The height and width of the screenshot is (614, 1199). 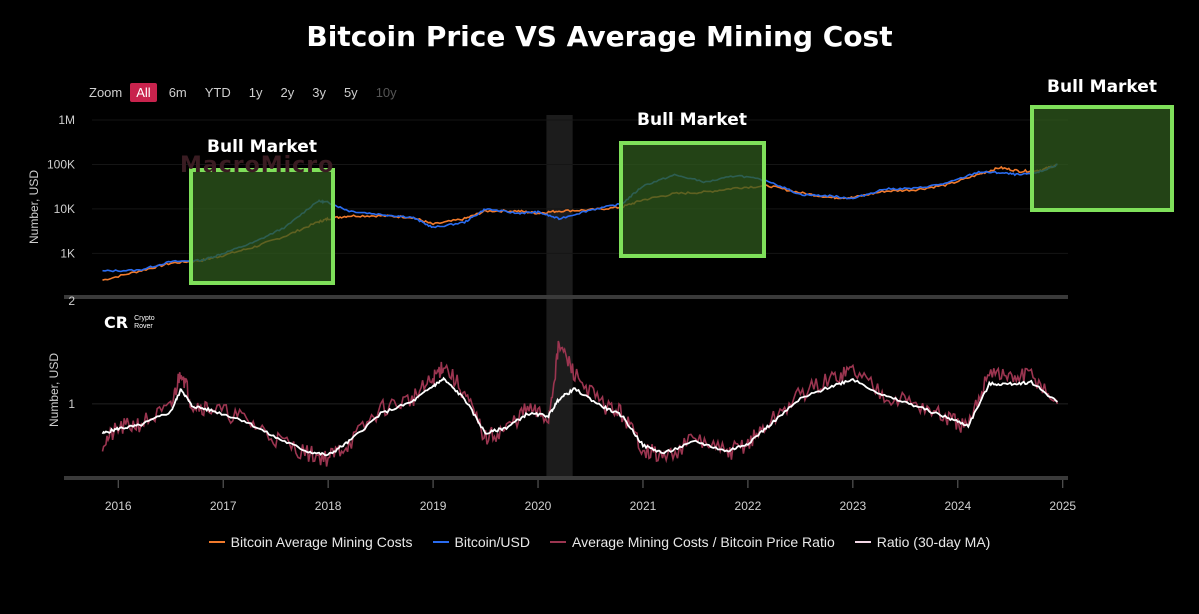 I want to click on legend-swatch-ratio-ma, so click(x=862, y=542).